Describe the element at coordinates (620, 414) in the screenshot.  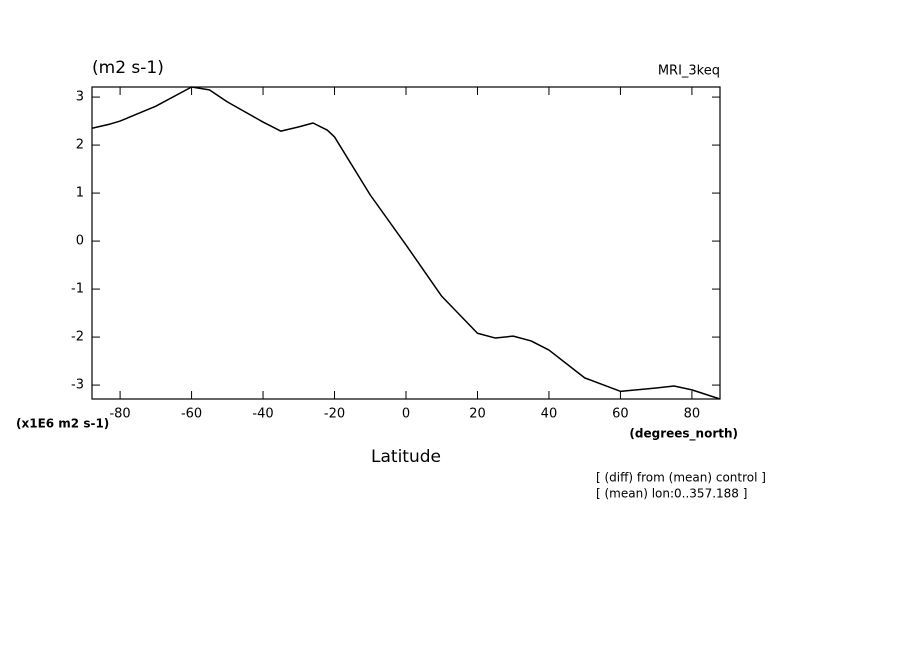
I see `x-tick-label: 60` at that location.